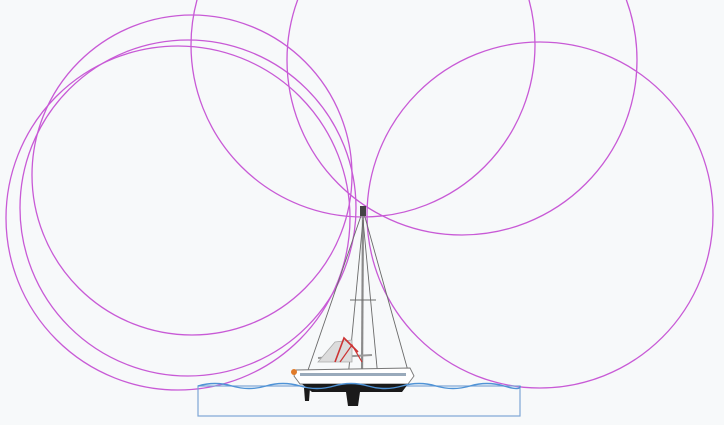  I want to click on sailboat-rigging, so click(358, 292).